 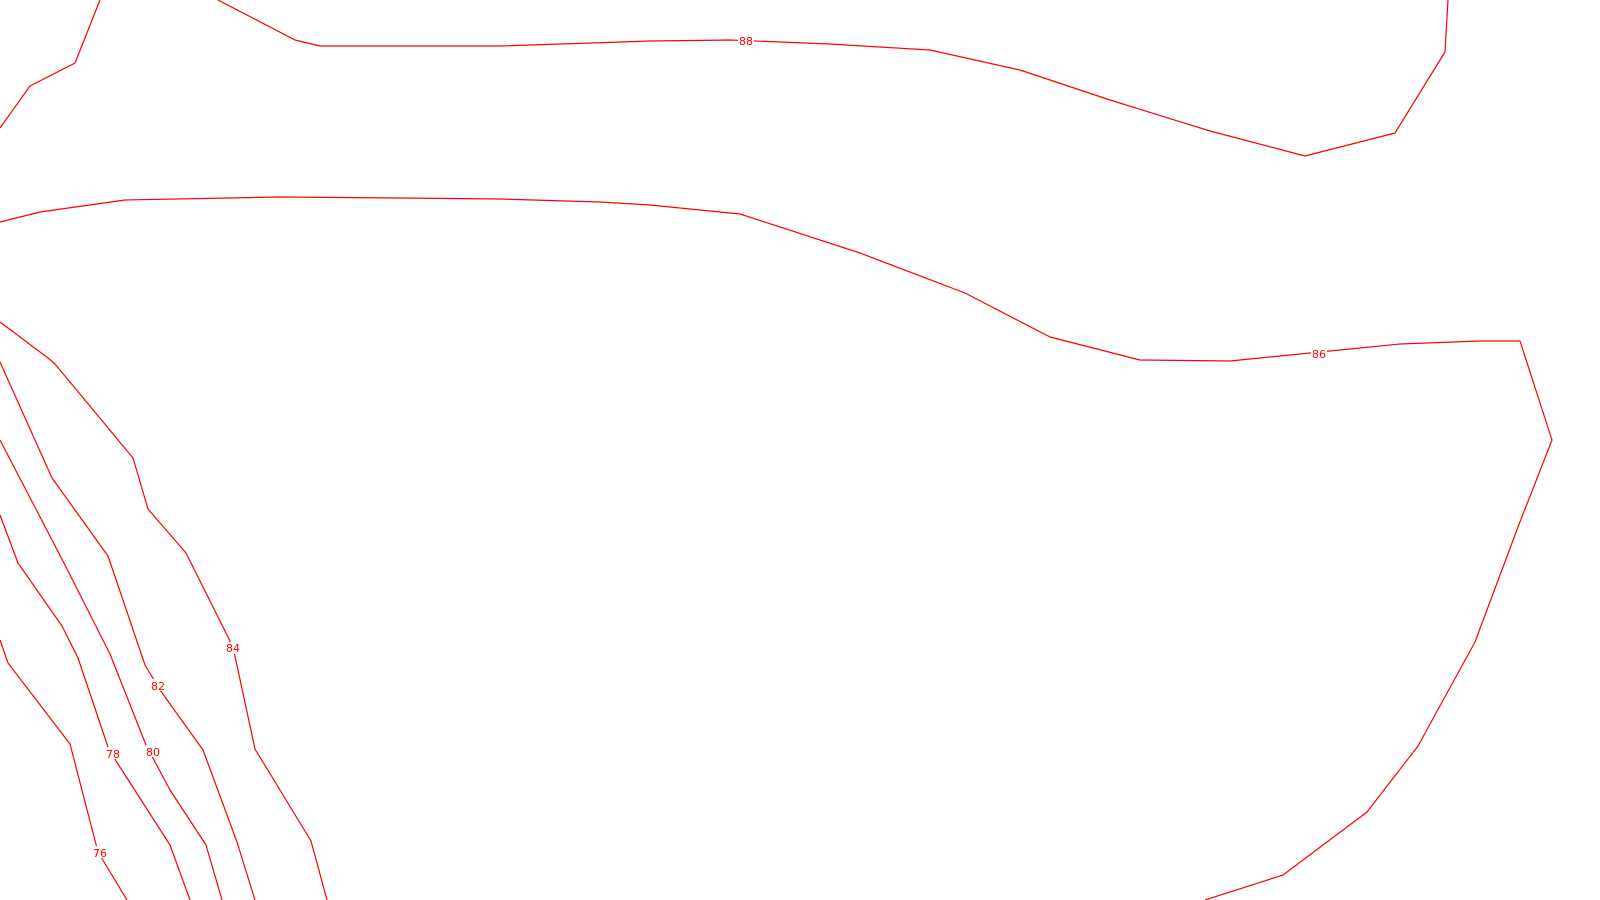 I want to click on contour-line-88-west, so click(x=50, y=64).